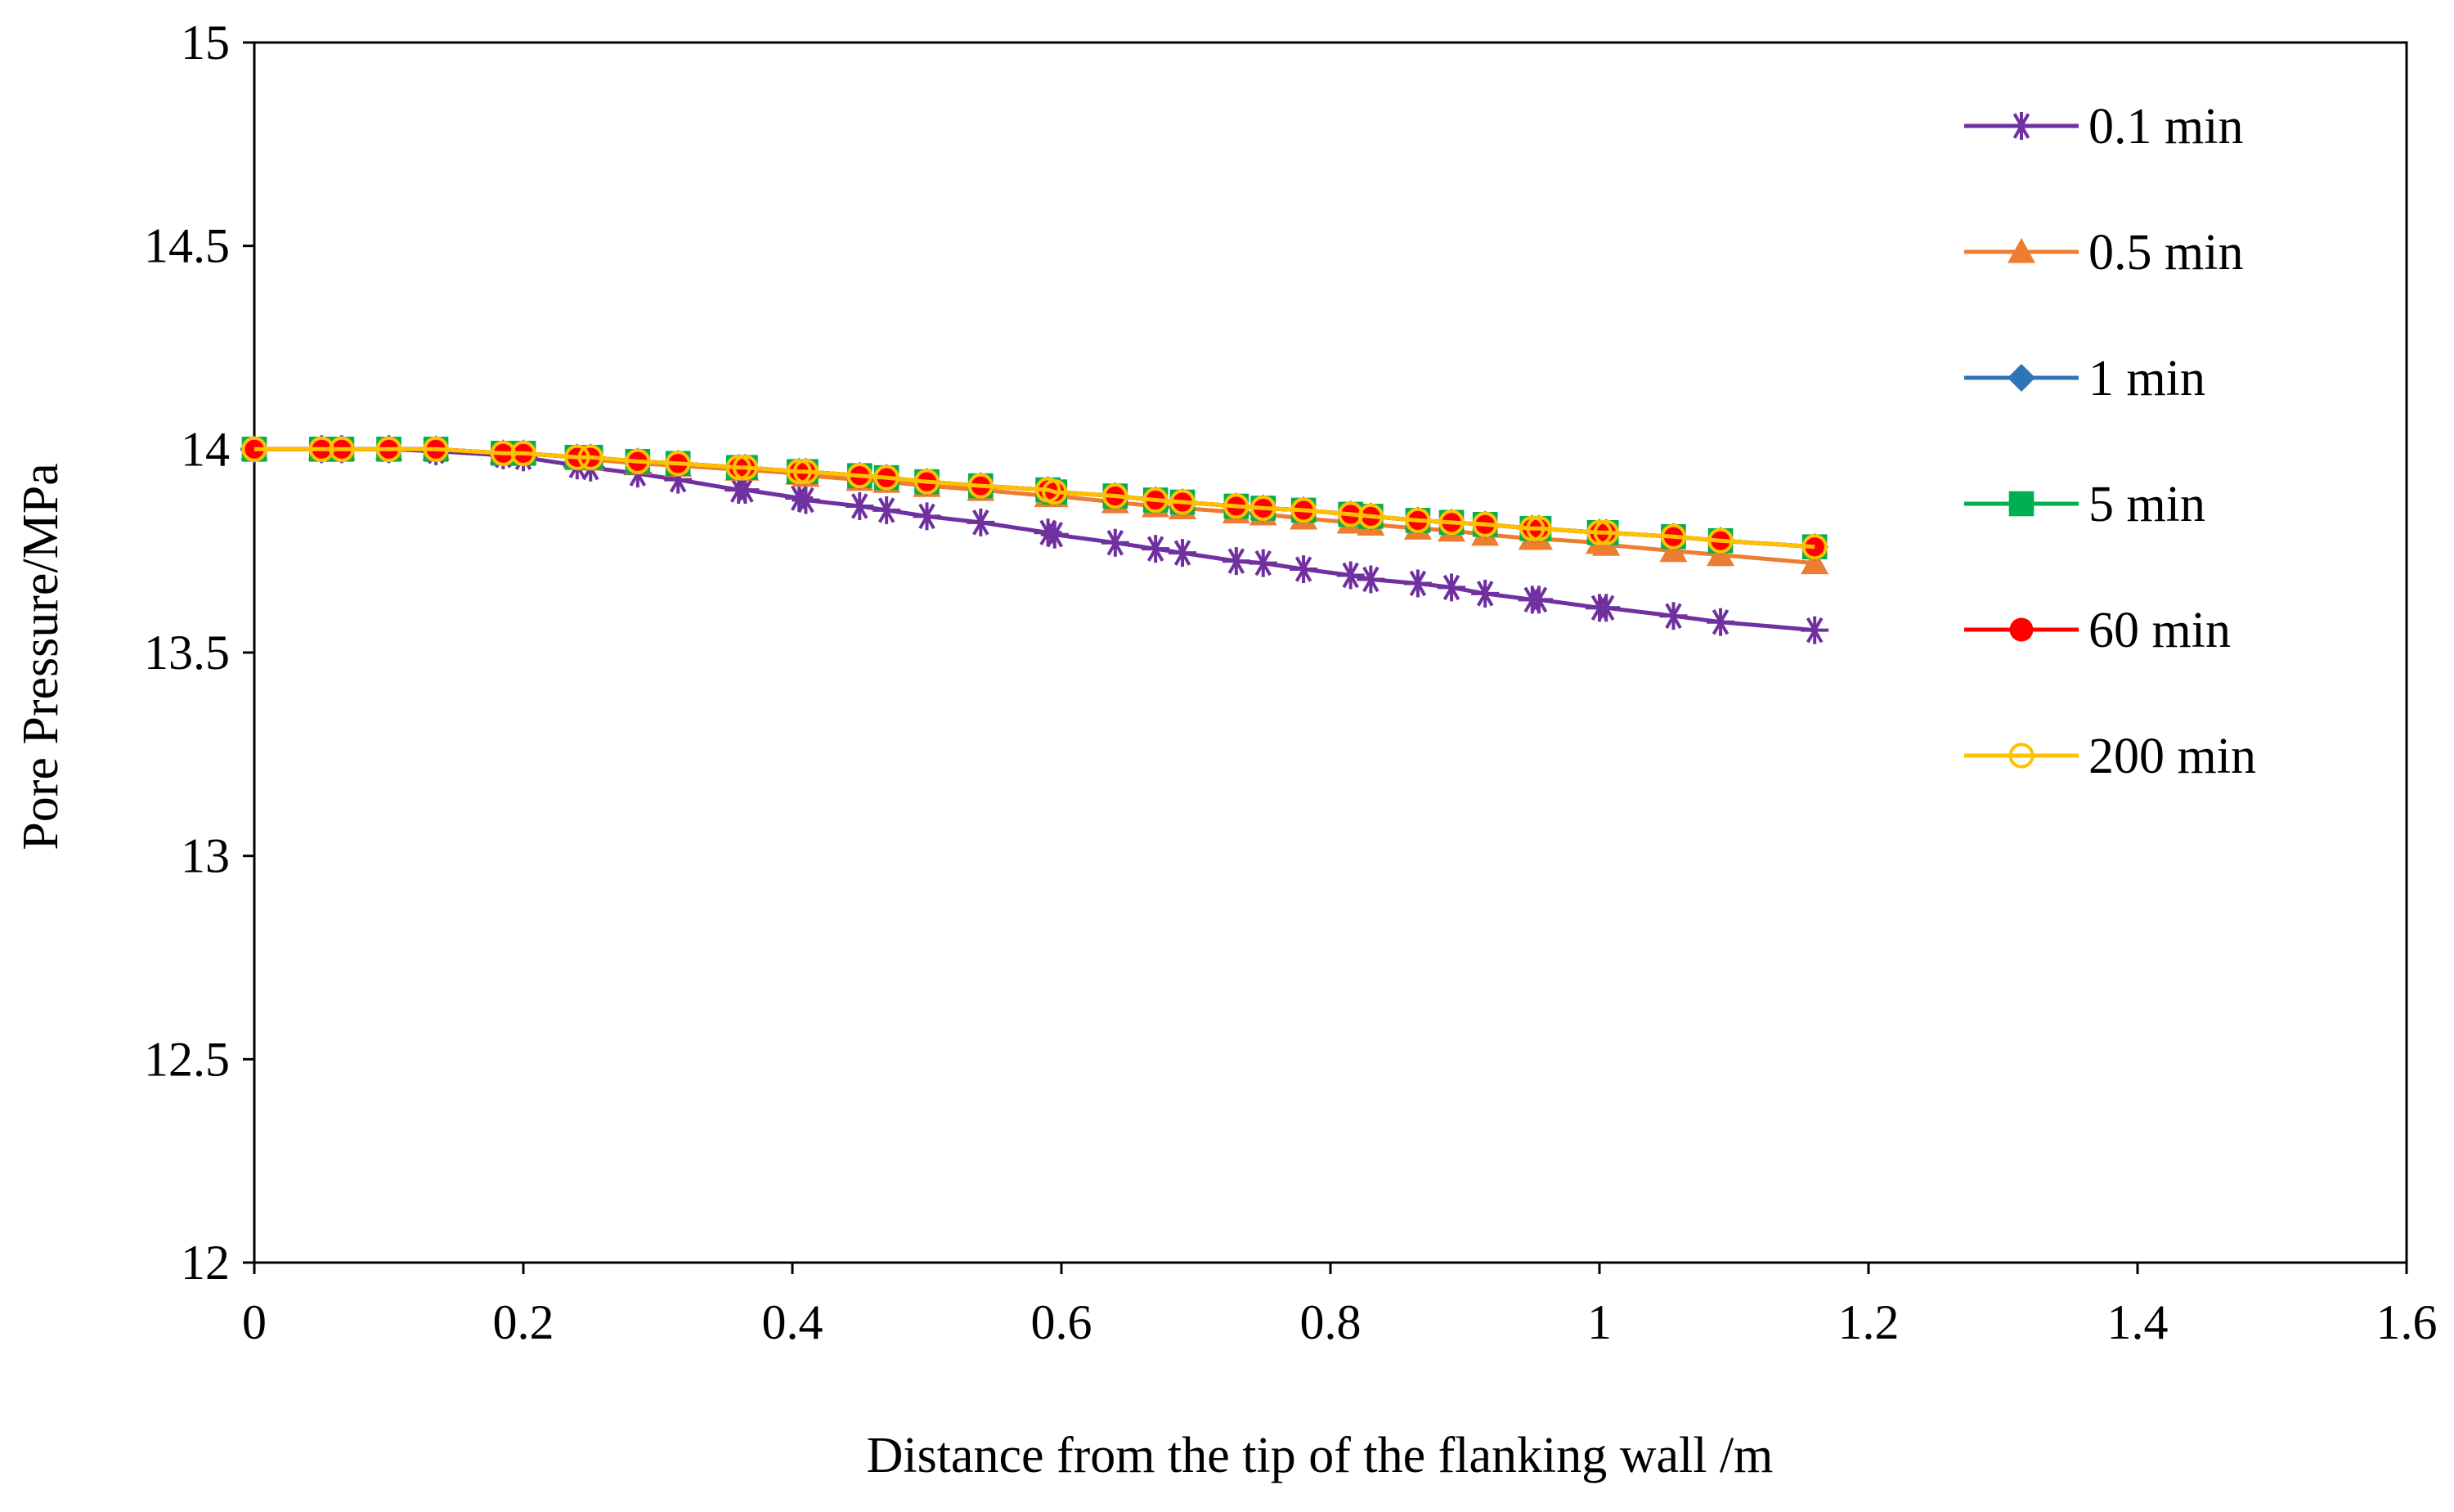 The image size is (2454, 1512). I want to click on legend-item: 60 min, so click(2097, 631).